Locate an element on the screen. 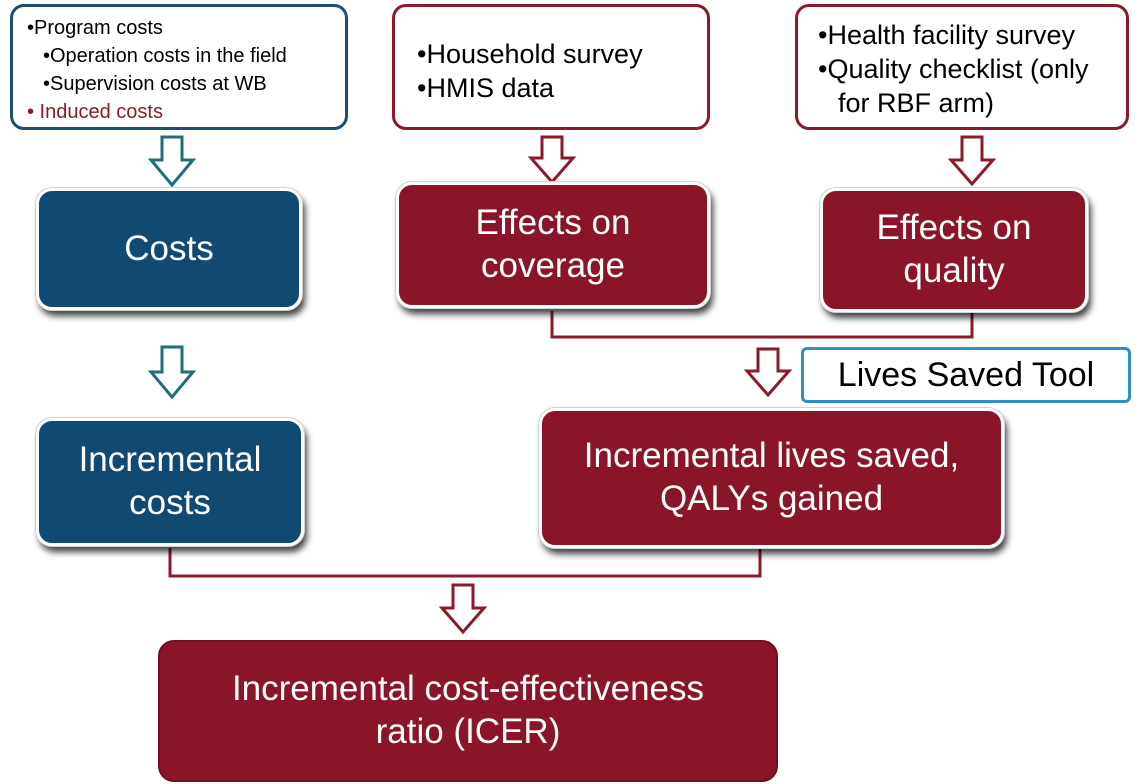 This screenshot has height=784, width=1137. source-item: •Supervision costs at WB is located at coordinates (155, 84).